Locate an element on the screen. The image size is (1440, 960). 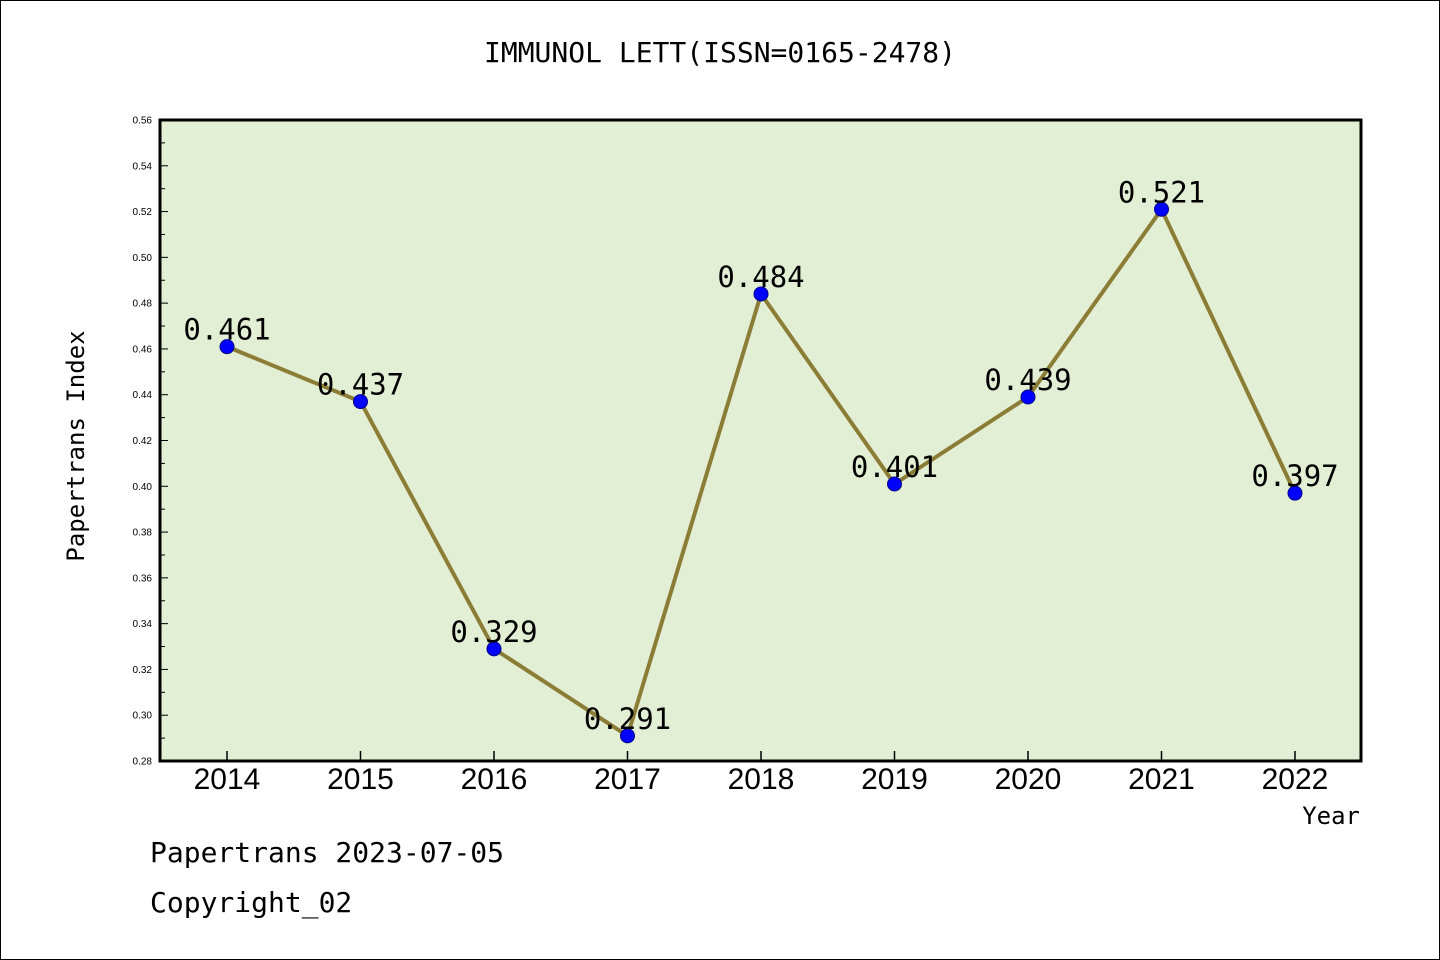
data-label: 0.484 is located at coordinates (760, 277).